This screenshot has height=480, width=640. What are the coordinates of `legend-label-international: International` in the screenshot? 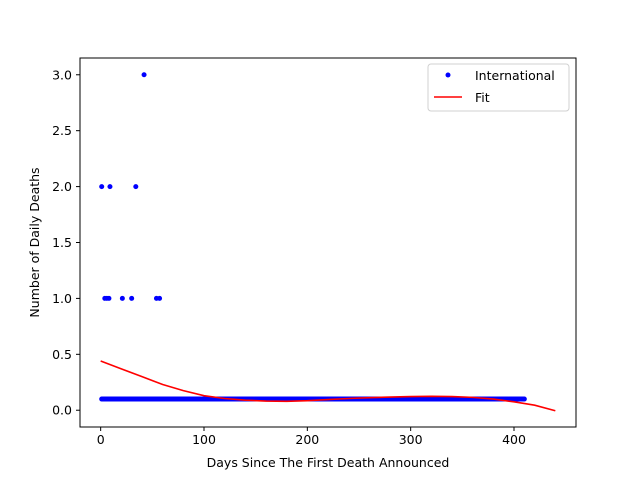 It's located at (515, 75).